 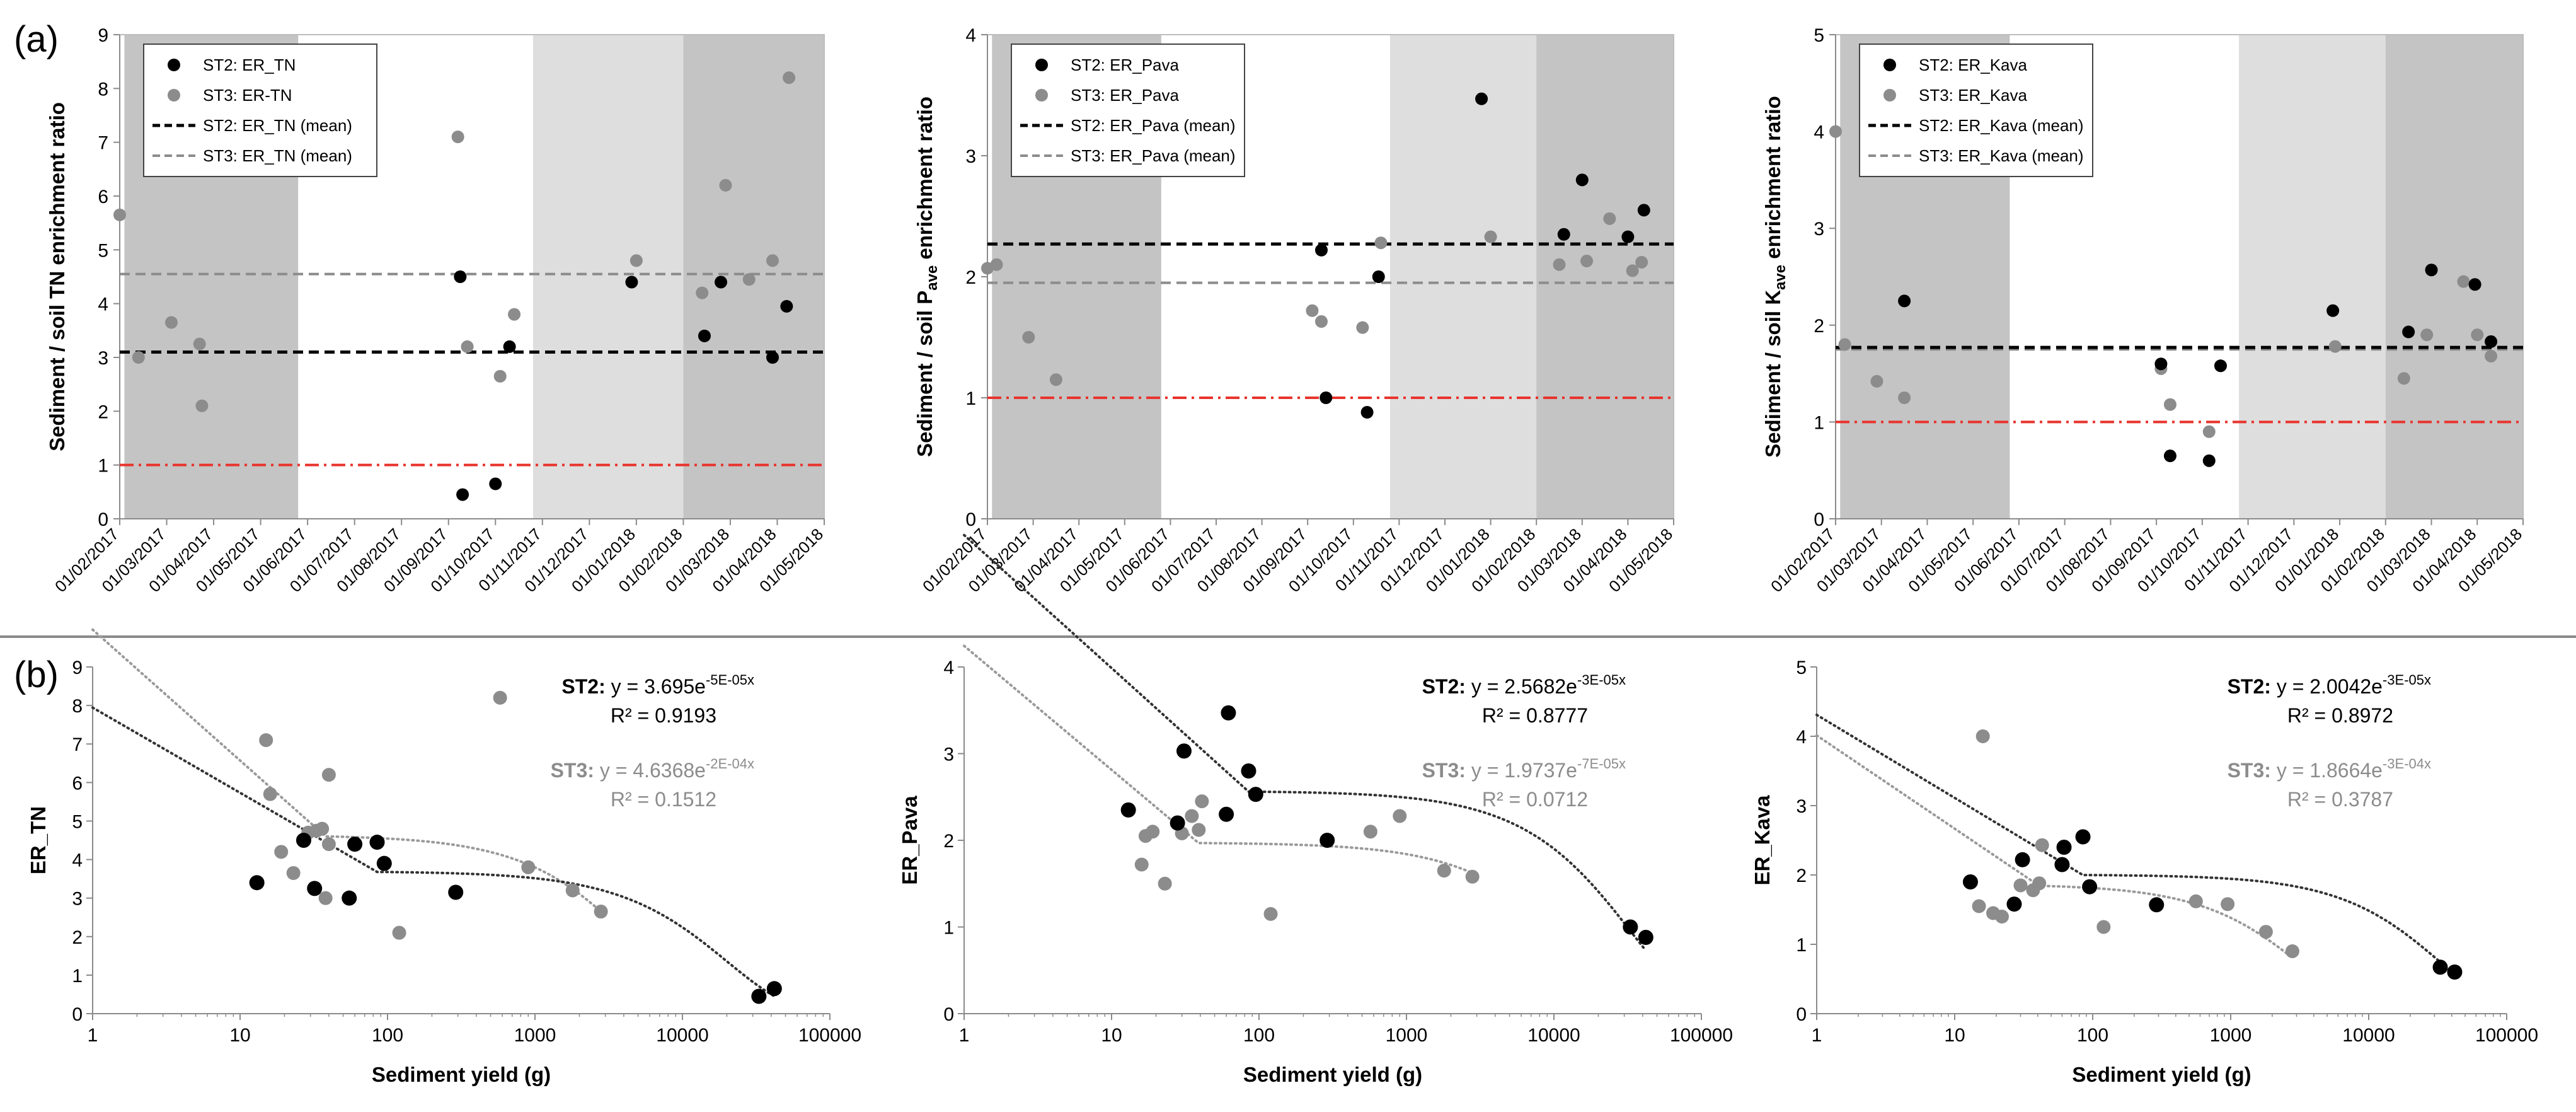 I want to click on y-axis-label-text: Sediment / soil K, so click(x=1773, y=374).